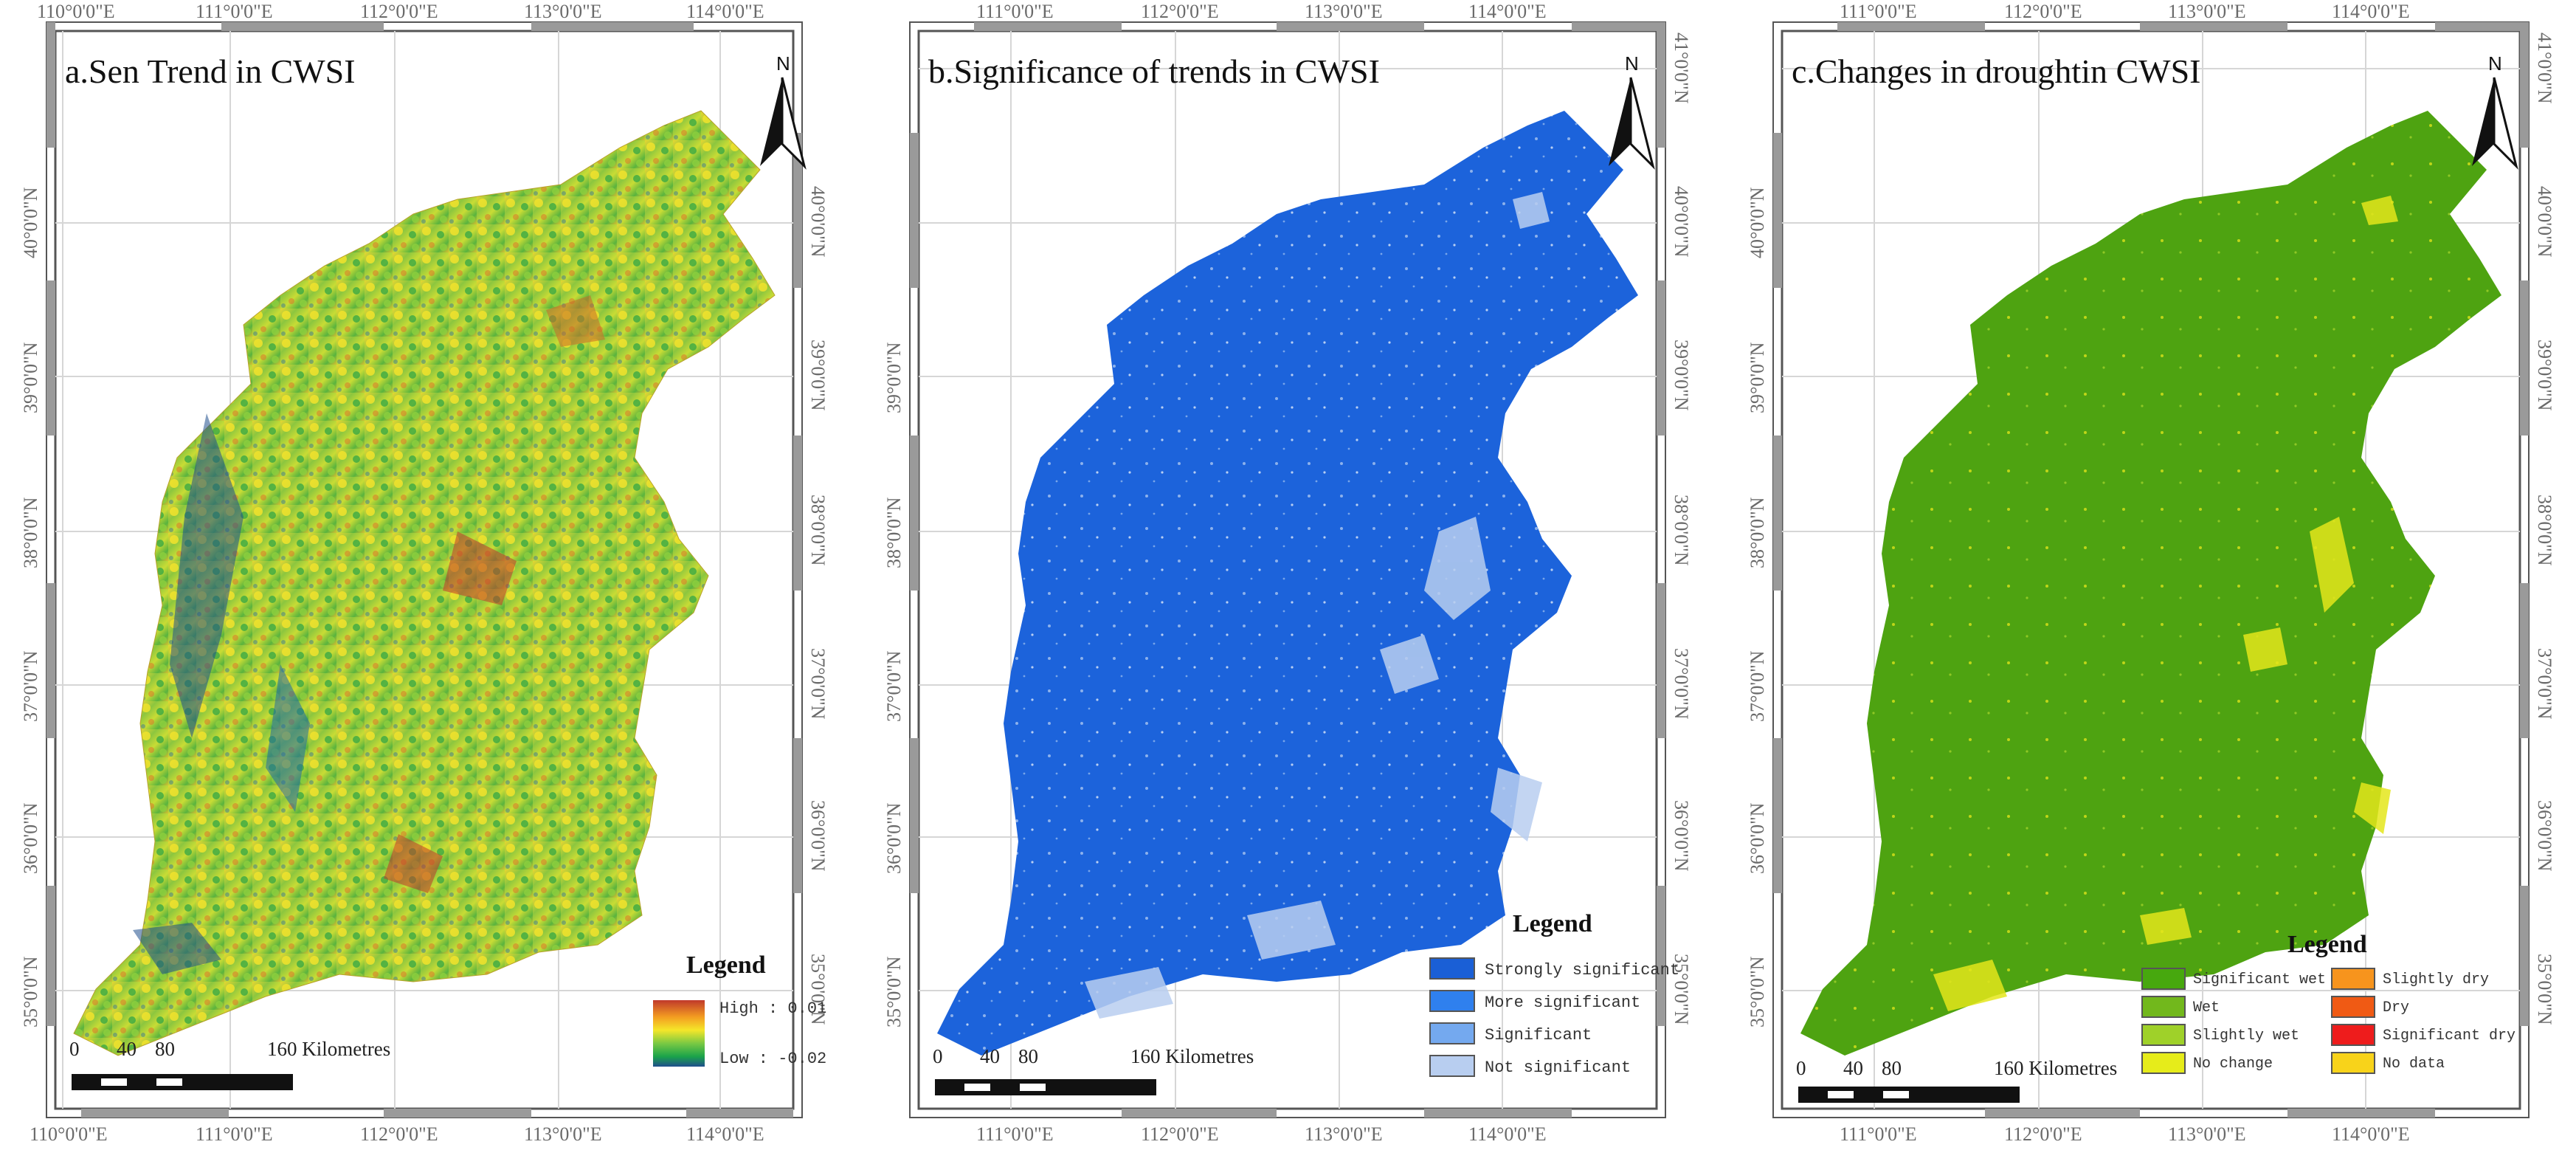 This screenshot has width=2576, height=1167. Describe the element at coordinates (1344, 1134) in the screenshot. I see `bottom-label: 113°0'0"E` at that location.